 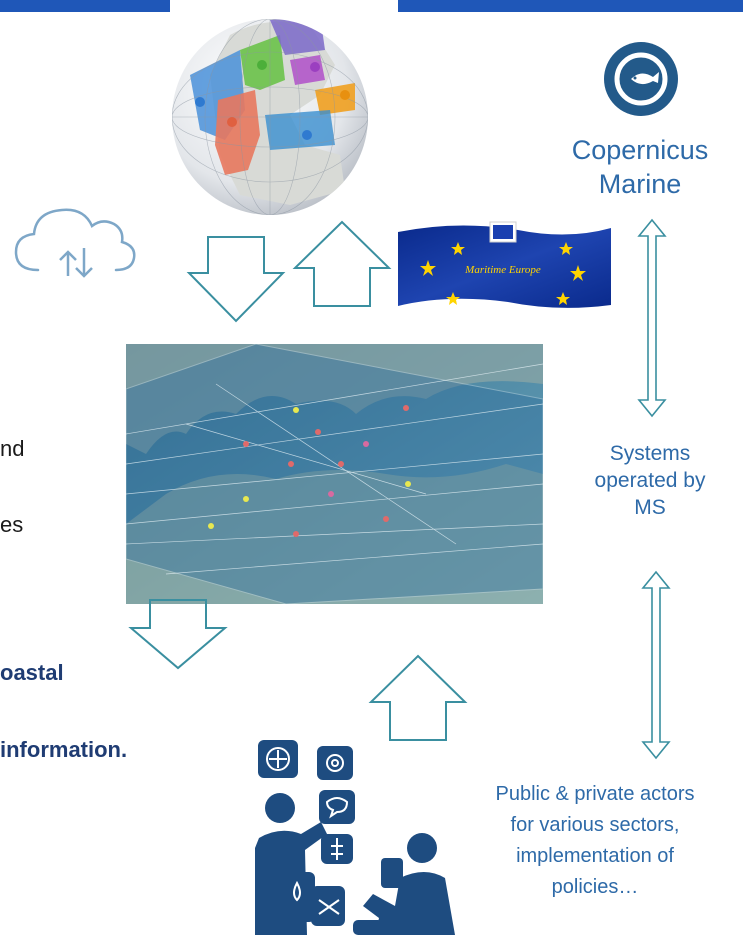 What do you see at coordinates (236, 279) in the screenshot?
I see `down-arrow-globe-to-map` at bounding box center [236, 279].